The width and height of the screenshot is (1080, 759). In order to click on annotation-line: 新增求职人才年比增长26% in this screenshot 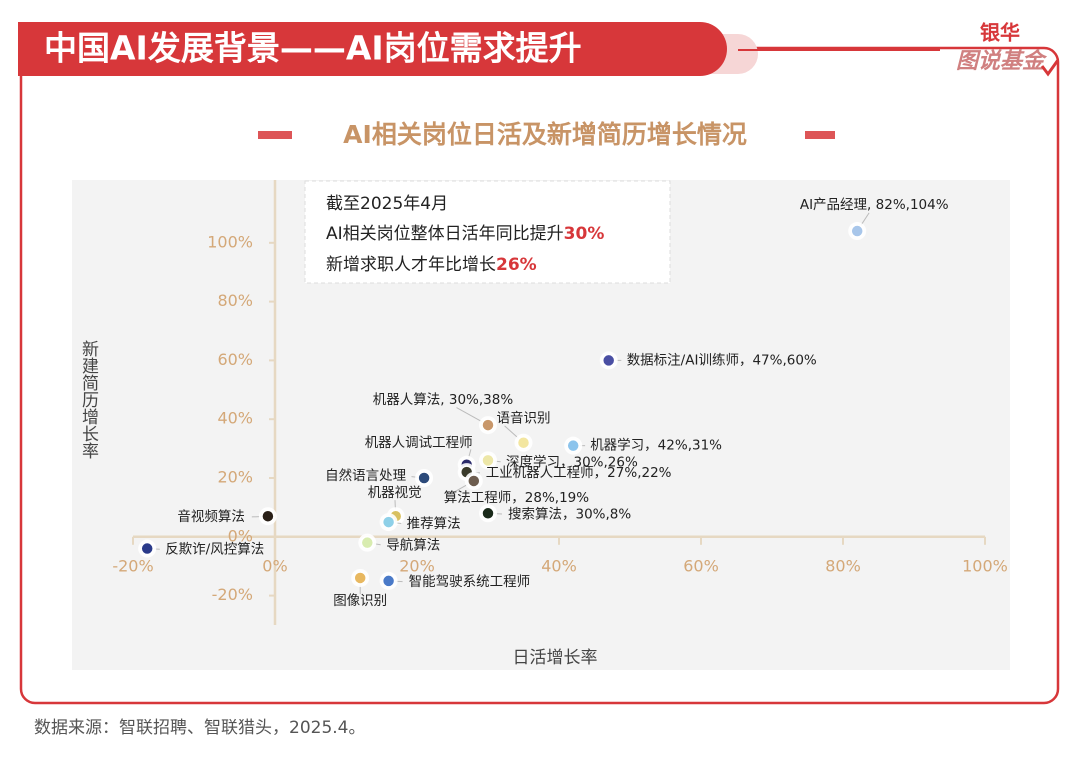, I will do `click(431, 265)`.